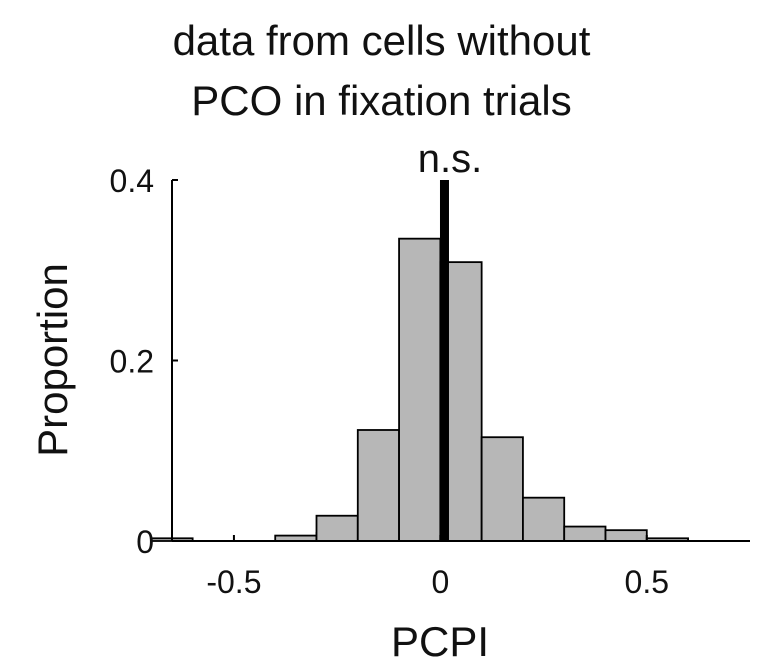 This screenshot has height=671, width=763. I want to click on x-ticks-group: -0.5 0 0.5, so click(437, 567).